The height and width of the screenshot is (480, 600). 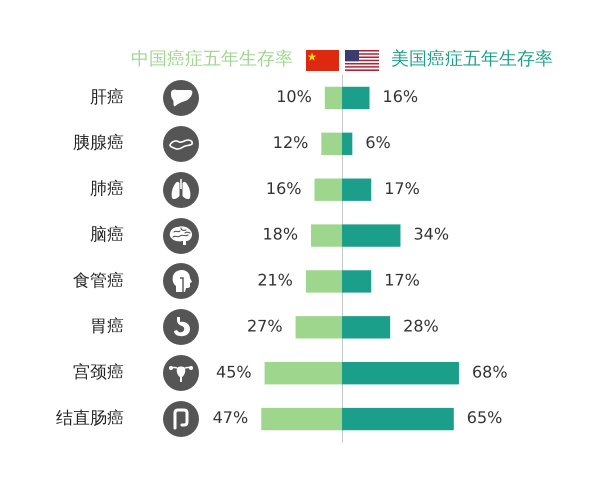 I want to click on y-tick-label: 肝癌, so click(x=107, y=97).